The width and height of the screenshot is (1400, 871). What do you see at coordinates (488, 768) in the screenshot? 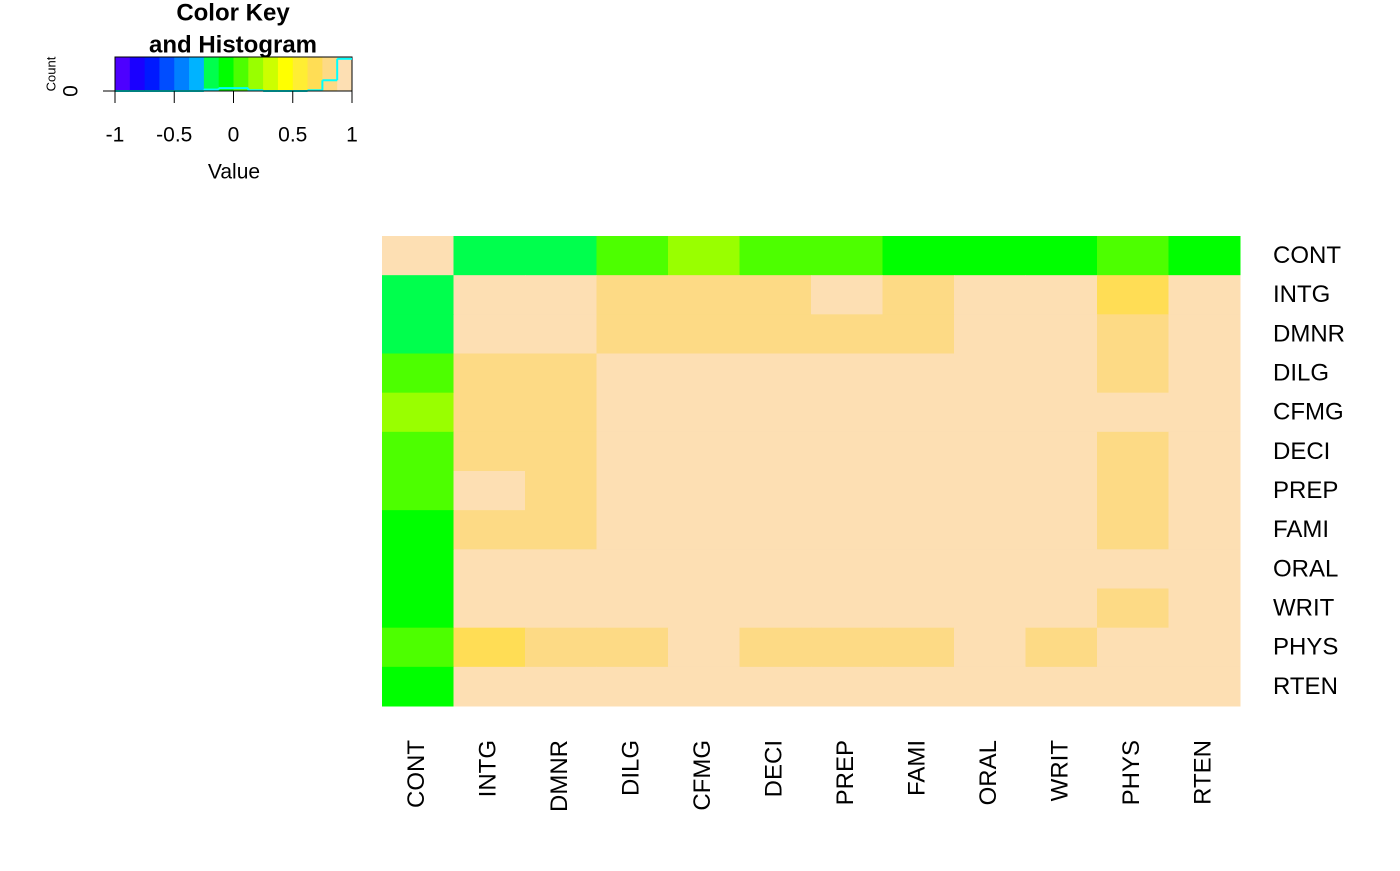
I see `column-label: INTG` at bounding box center [488, 768].